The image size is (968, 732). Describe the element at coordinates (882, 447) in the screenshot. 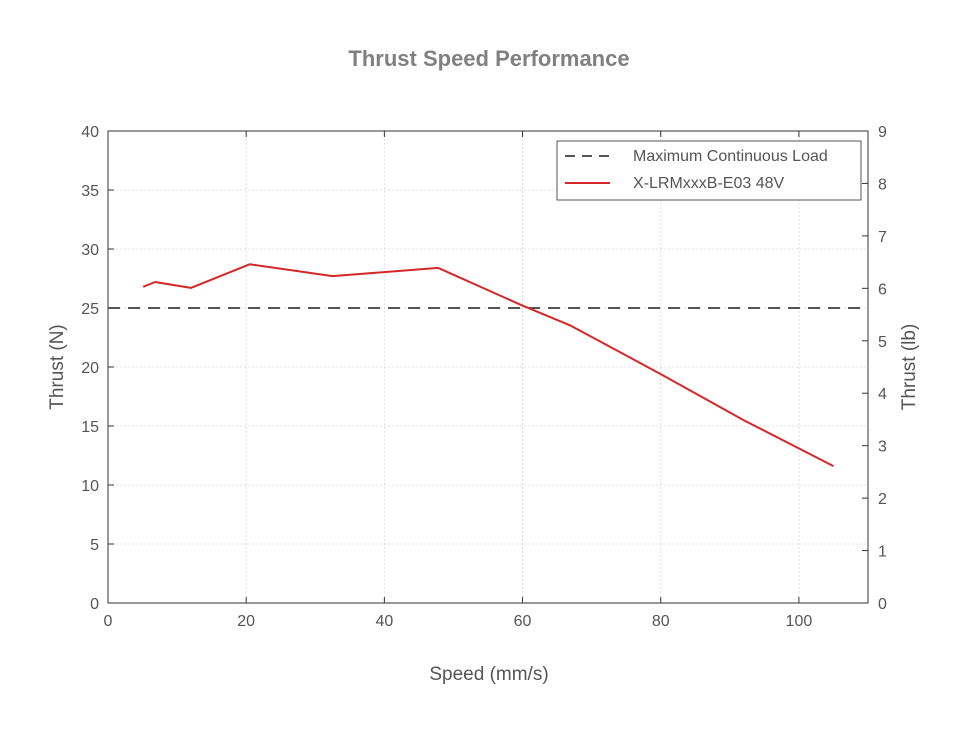

I see `y-tick-label-right: 3` at that location.